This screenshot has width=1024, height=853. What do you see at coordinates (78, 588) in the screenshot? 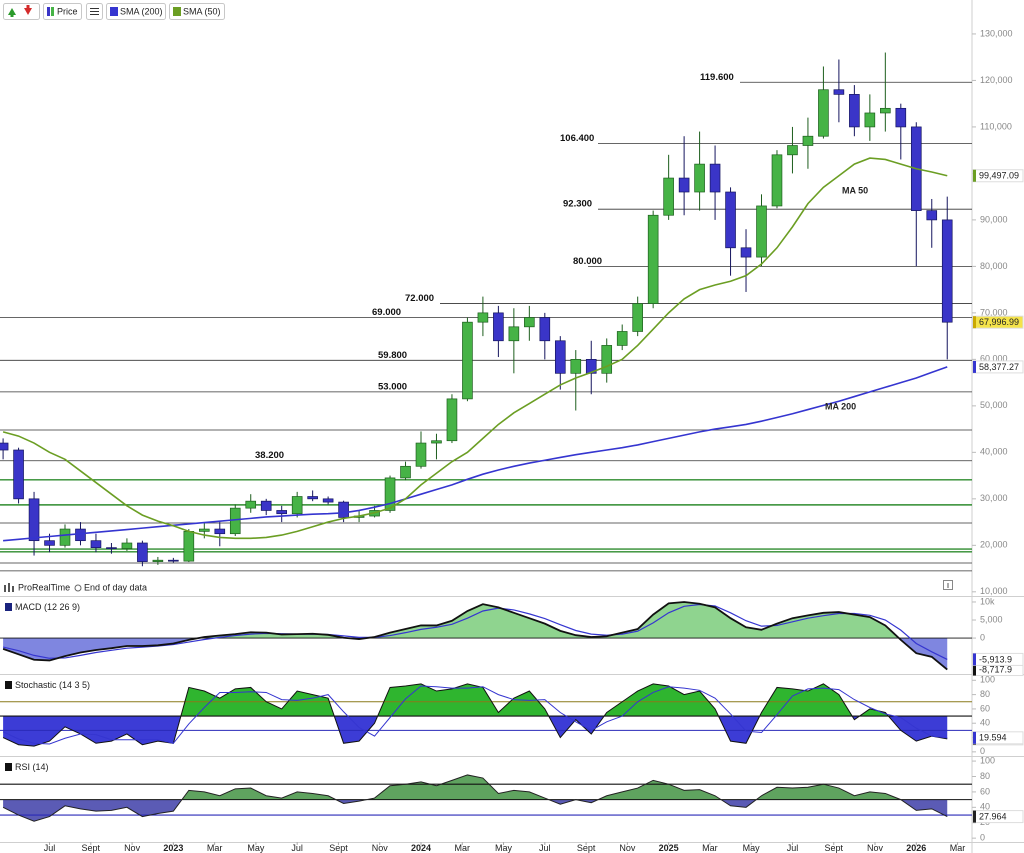
I see `status-icon` at bounding box center [78, 588].